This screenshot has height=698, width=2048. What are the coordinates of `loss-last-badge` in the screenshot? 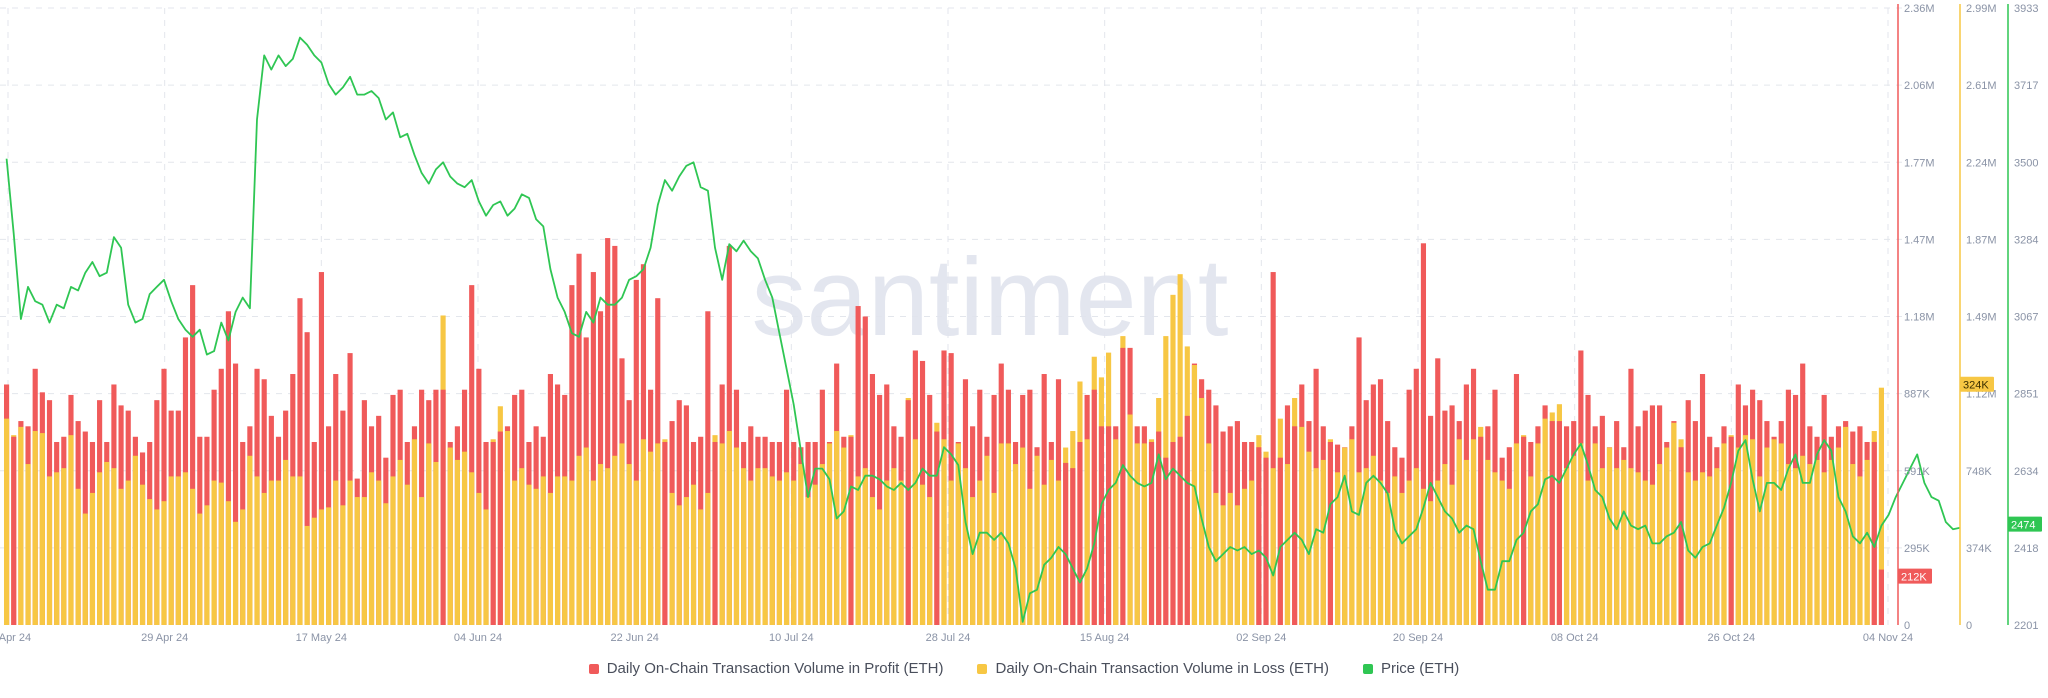 It's located at (1977, 384).